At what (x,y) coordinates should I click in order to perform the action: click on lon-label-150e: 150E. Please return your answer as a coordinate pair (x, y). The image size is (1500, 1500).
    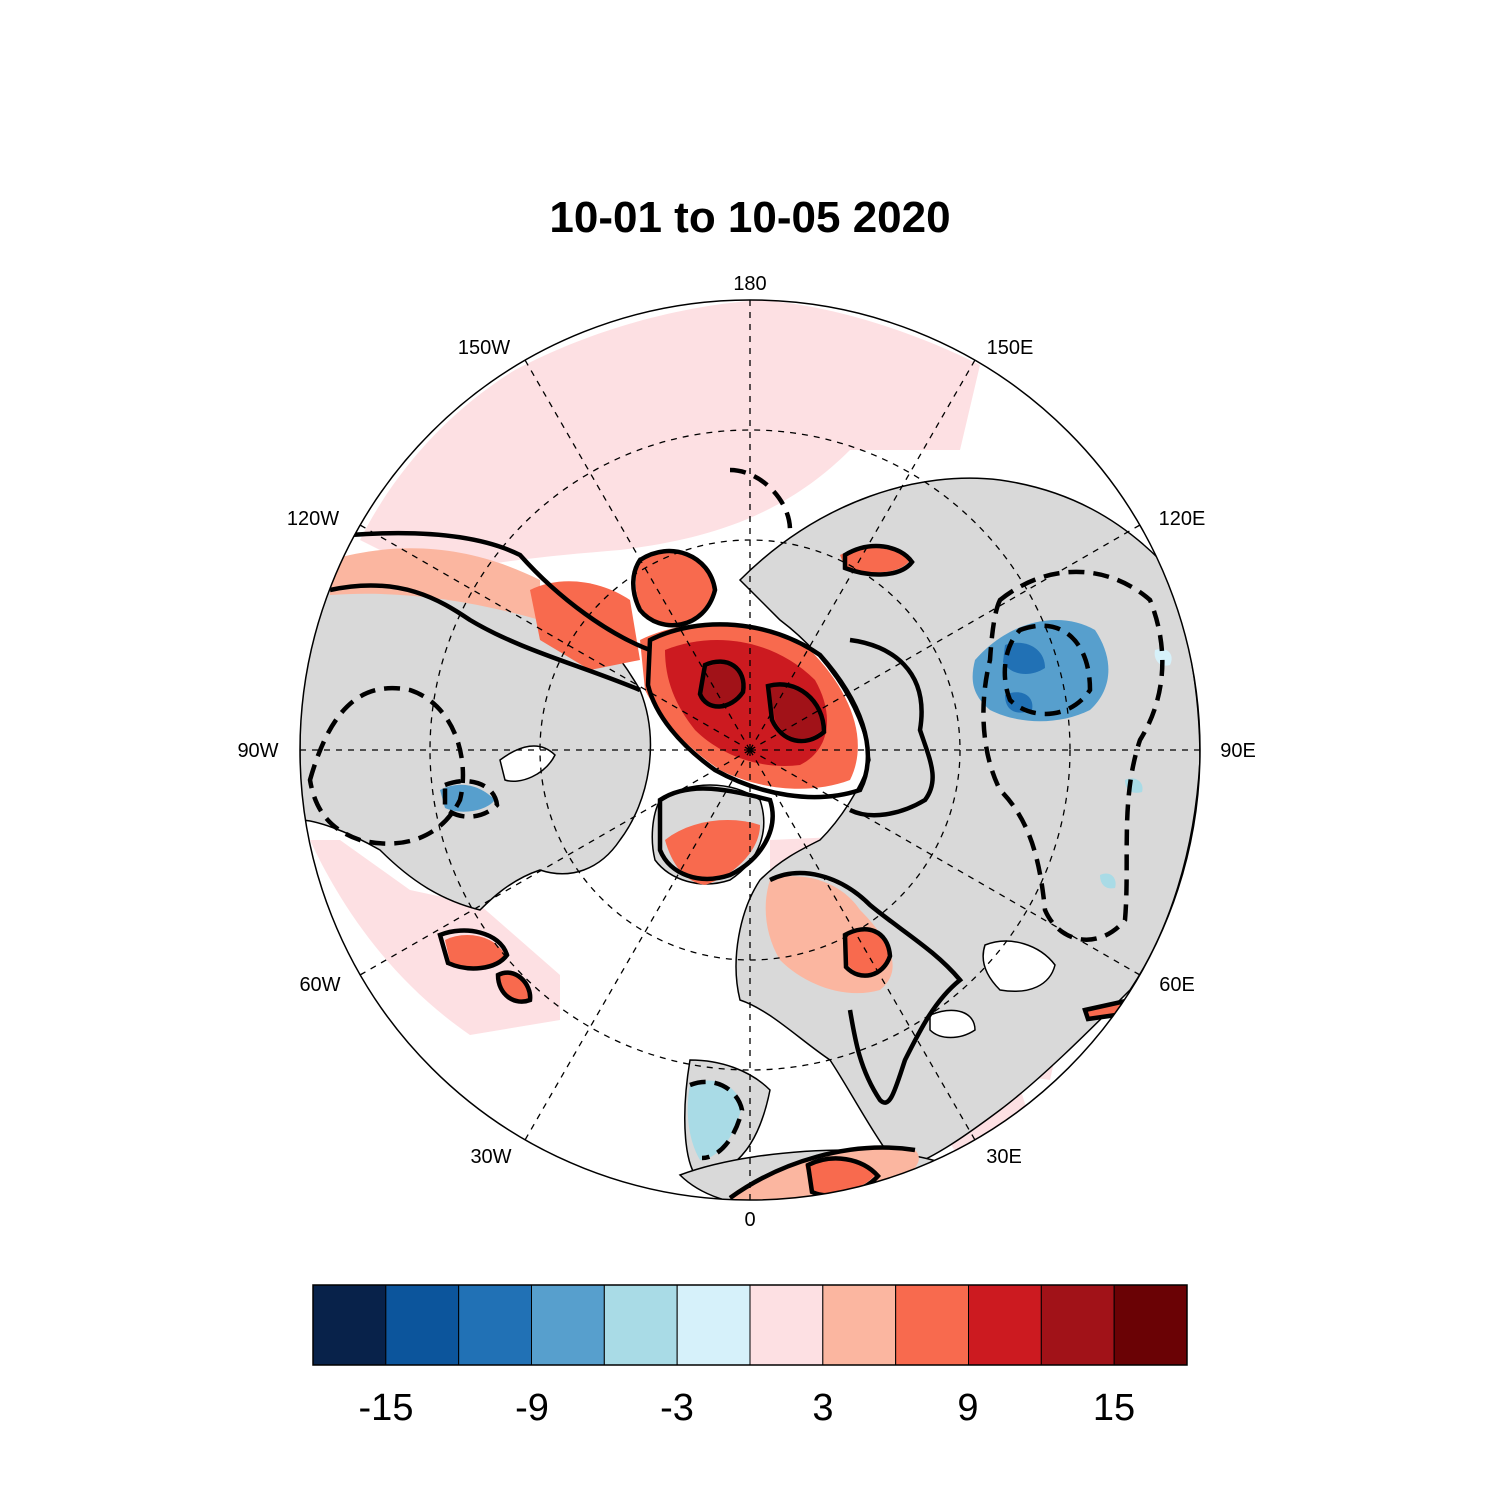
    Looking at the image, I should click on (1010, 348).